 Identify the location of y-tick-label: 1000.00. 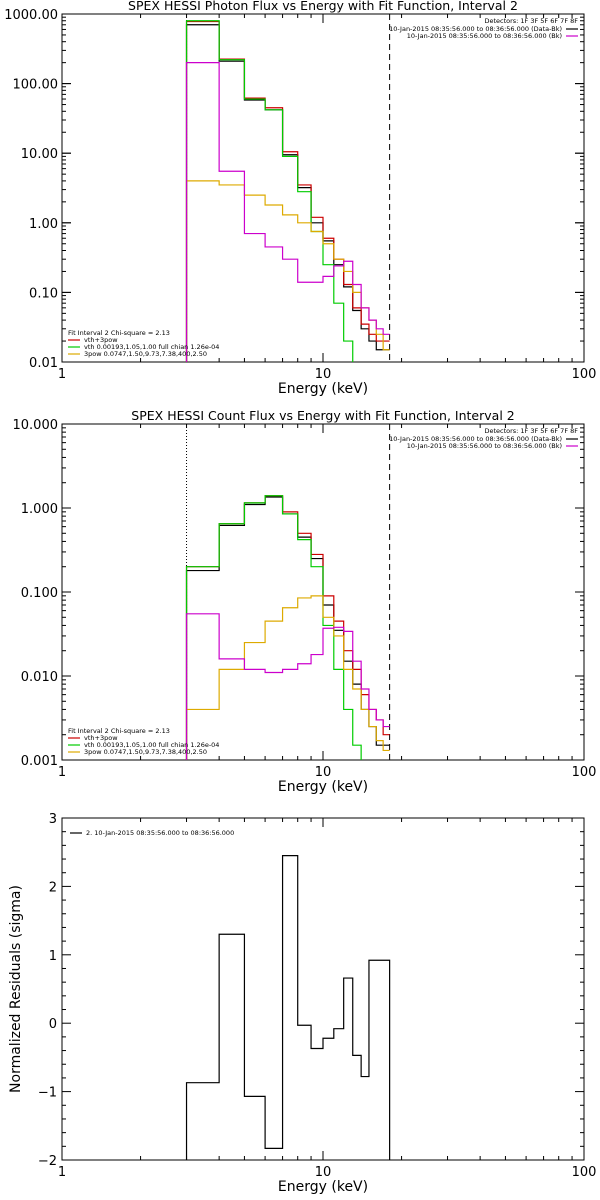
(31, 15).